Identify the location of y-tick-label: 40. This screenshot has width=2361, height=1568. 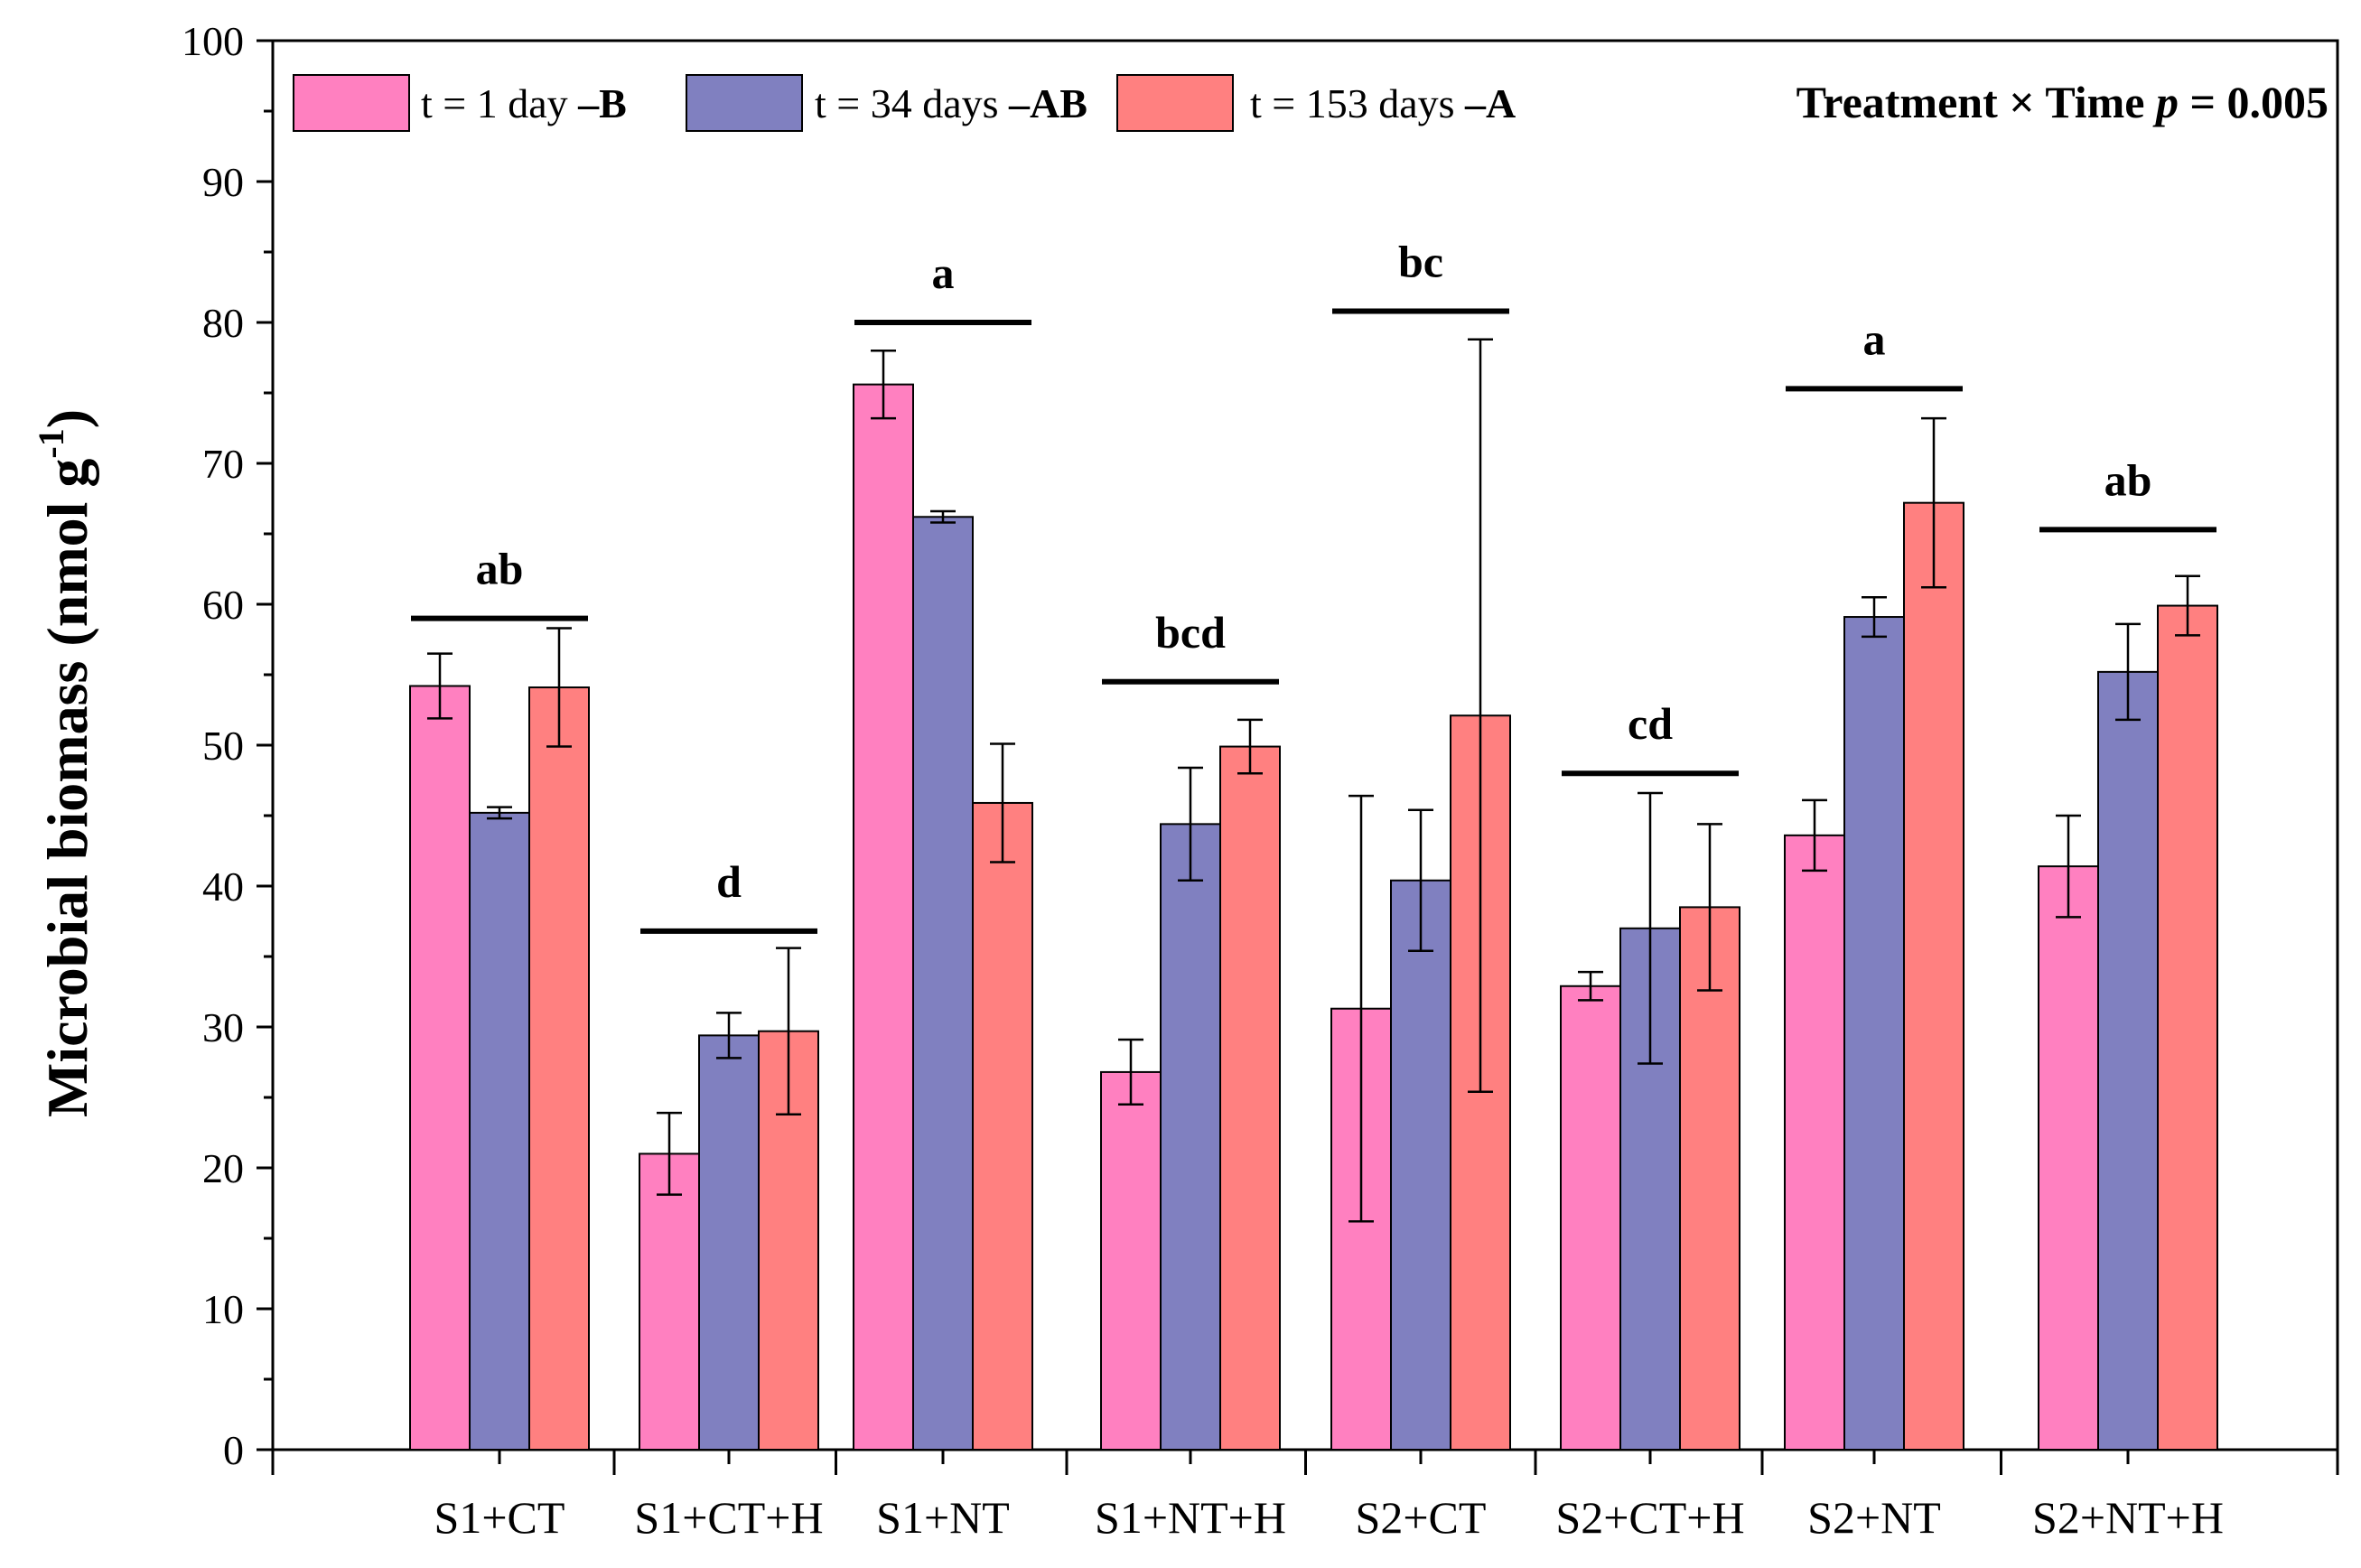
(223, 886).